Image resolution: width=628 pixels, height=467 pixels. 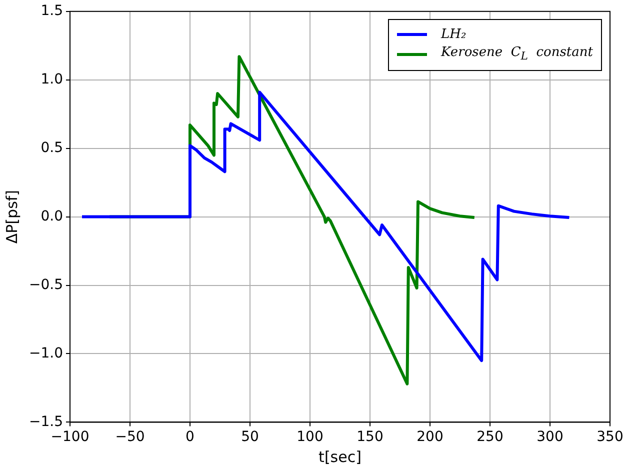 I want to click on y-tick-label: −1.0, so click(x=45, y=353).